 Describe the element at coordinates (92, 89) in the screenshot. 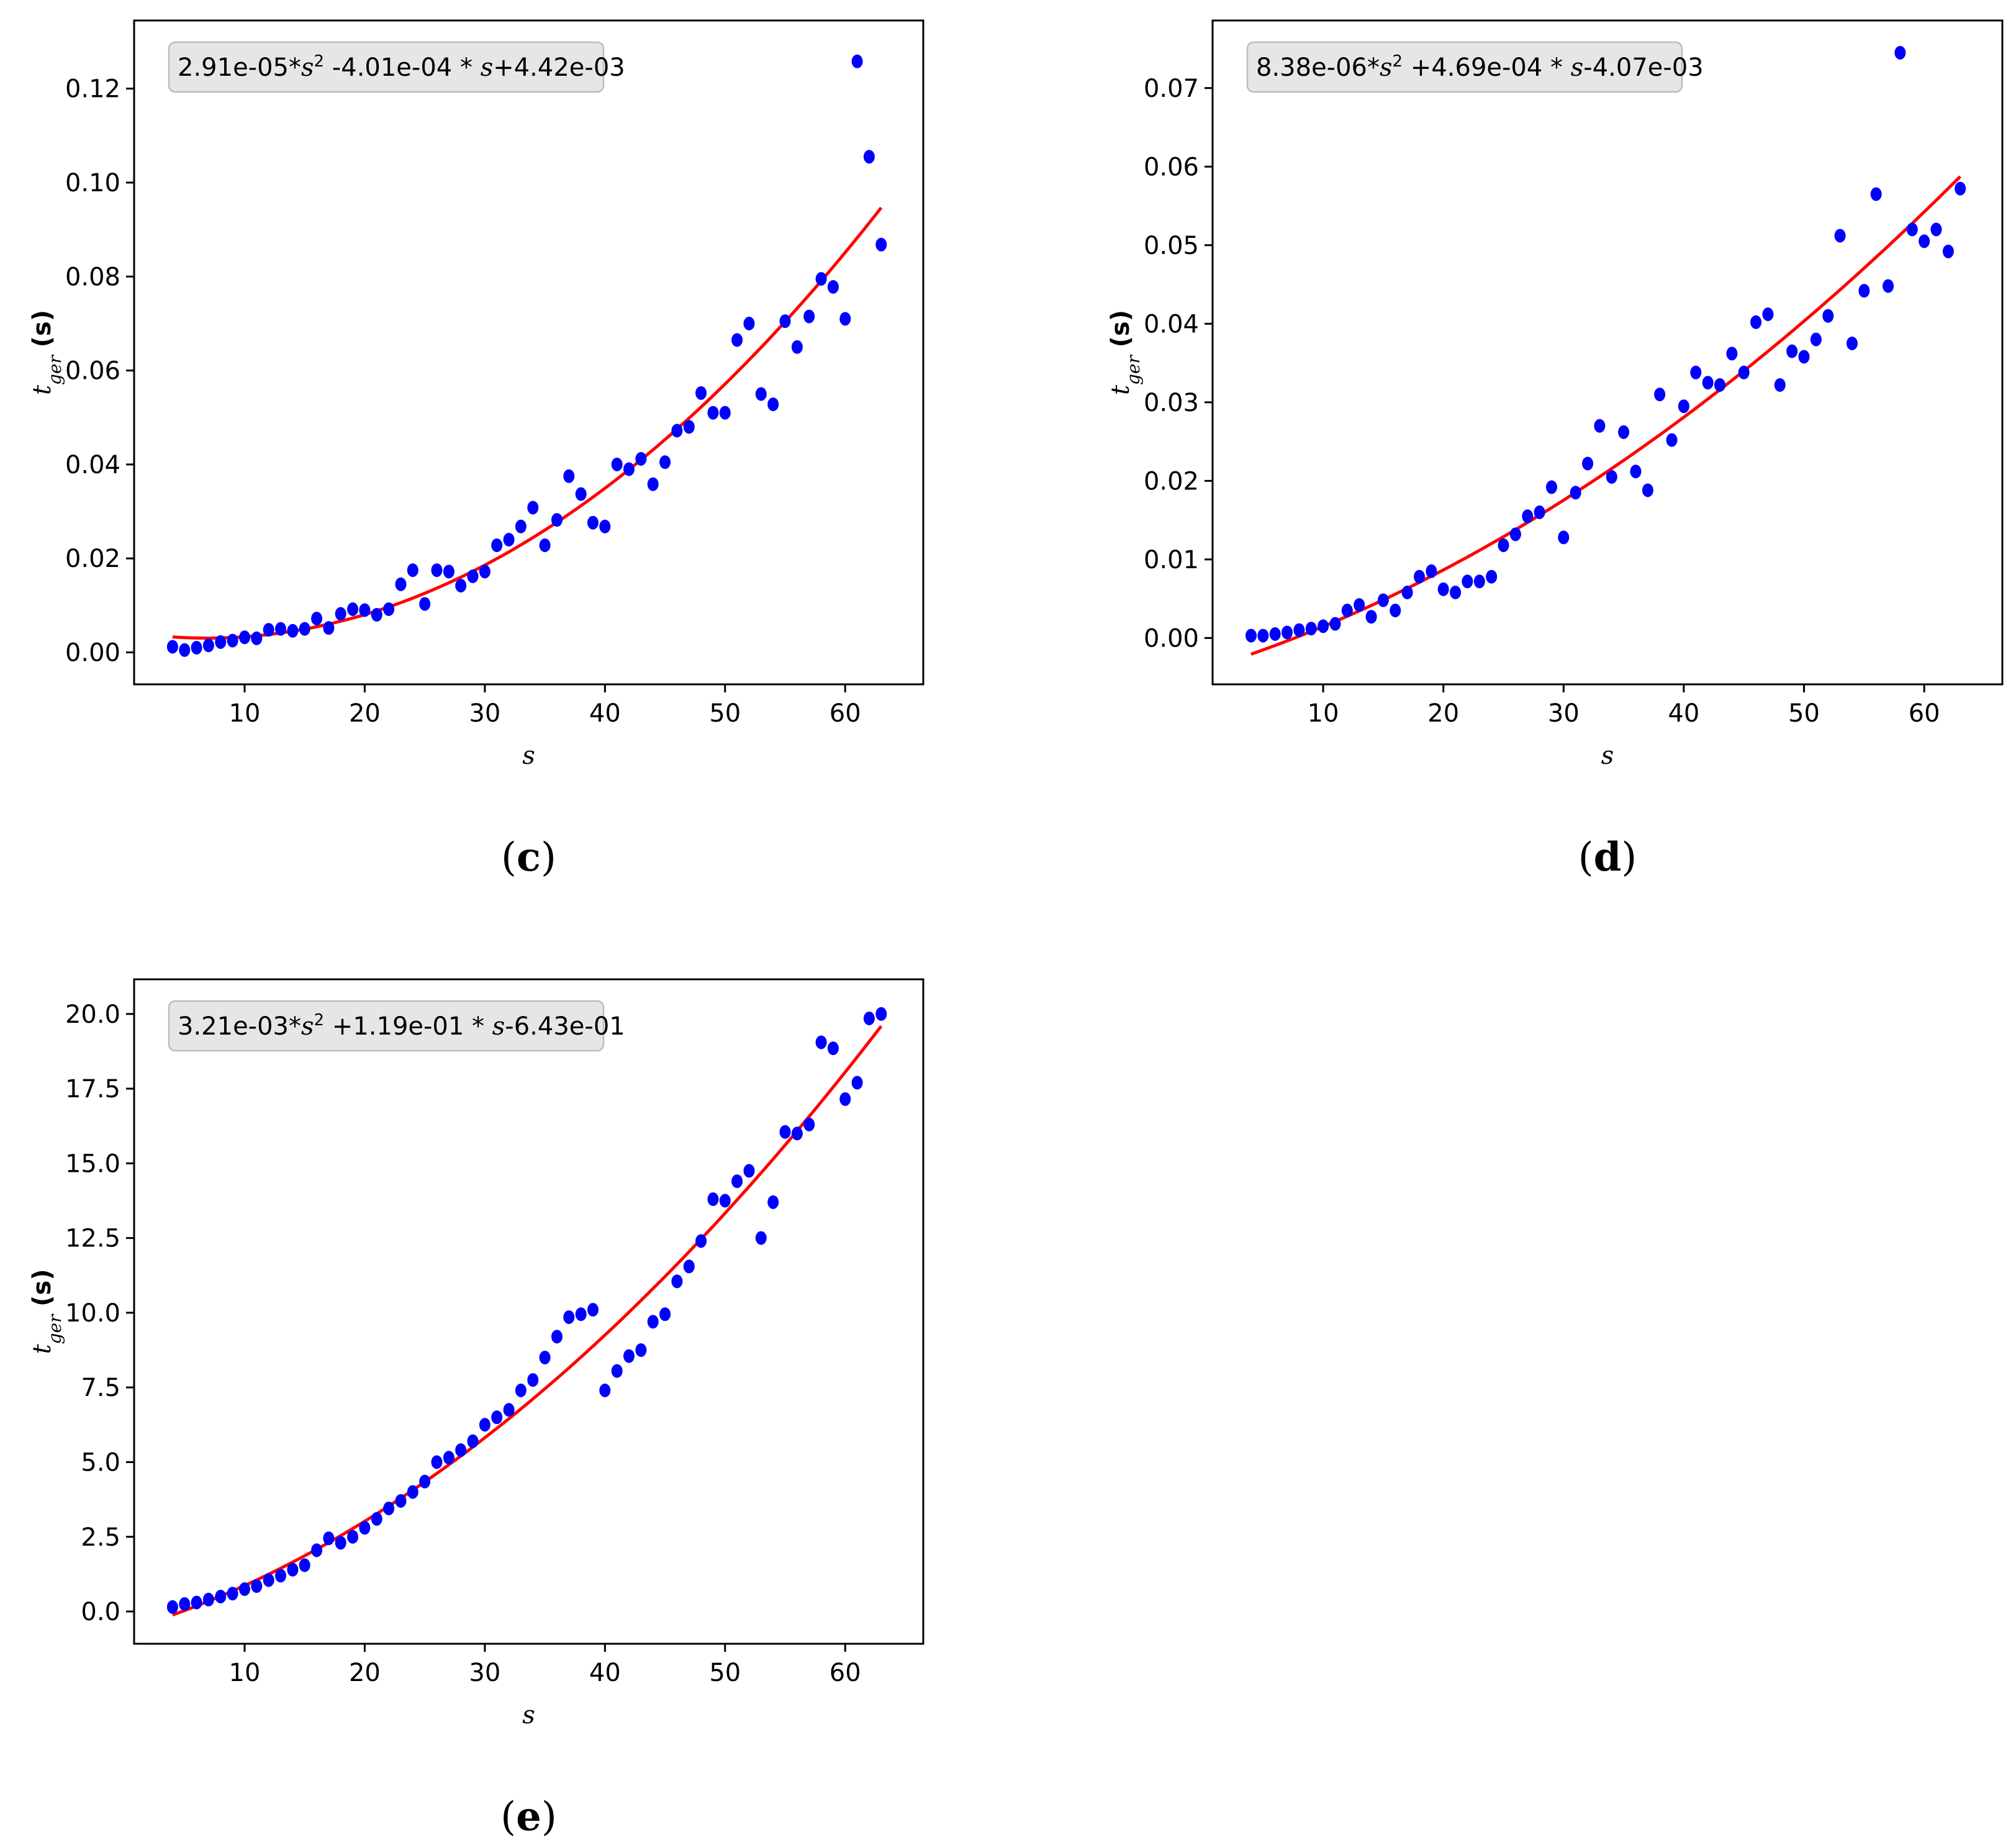

I see `y-tick-label: 0.12` at that location.